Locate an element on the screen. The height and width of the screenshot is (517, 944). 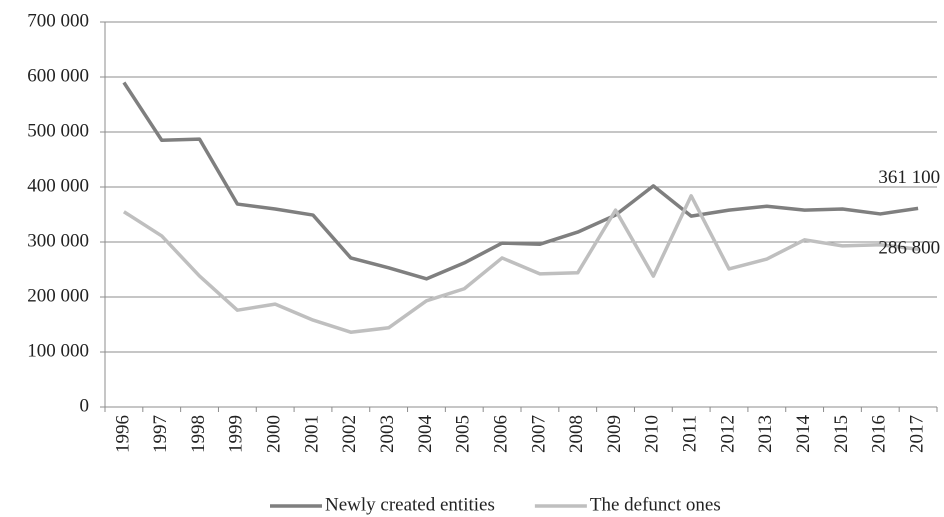
y-tick-label: 500 000 is located at coordinates (58, 130).